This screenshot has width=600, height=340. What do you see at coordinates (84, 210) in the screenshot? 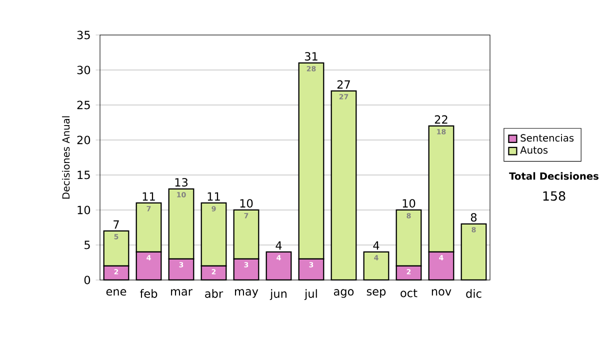
I see `y-tick-label: 10` at bounding box center [84, 210].